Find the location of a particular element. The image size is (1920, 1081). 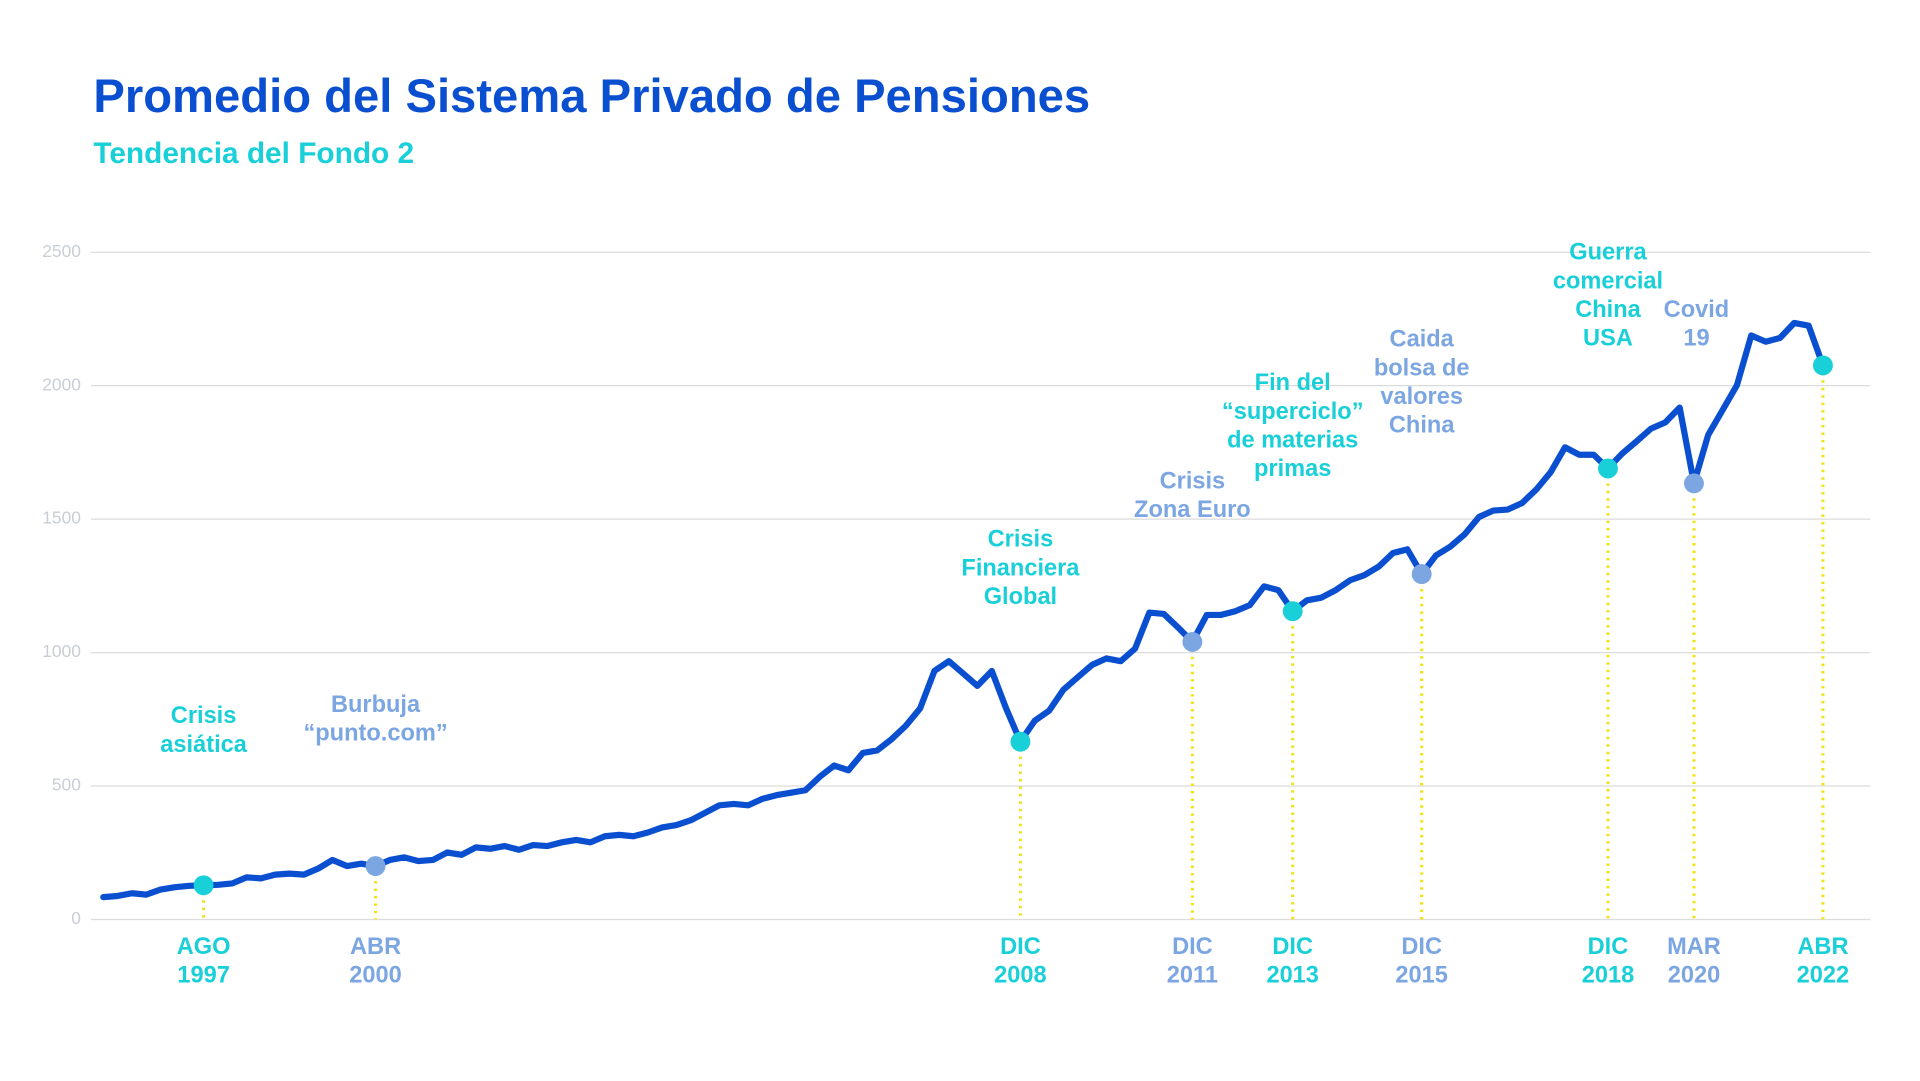

x-tick-label: DIC 2011 is located at coordinates (1192, 961).